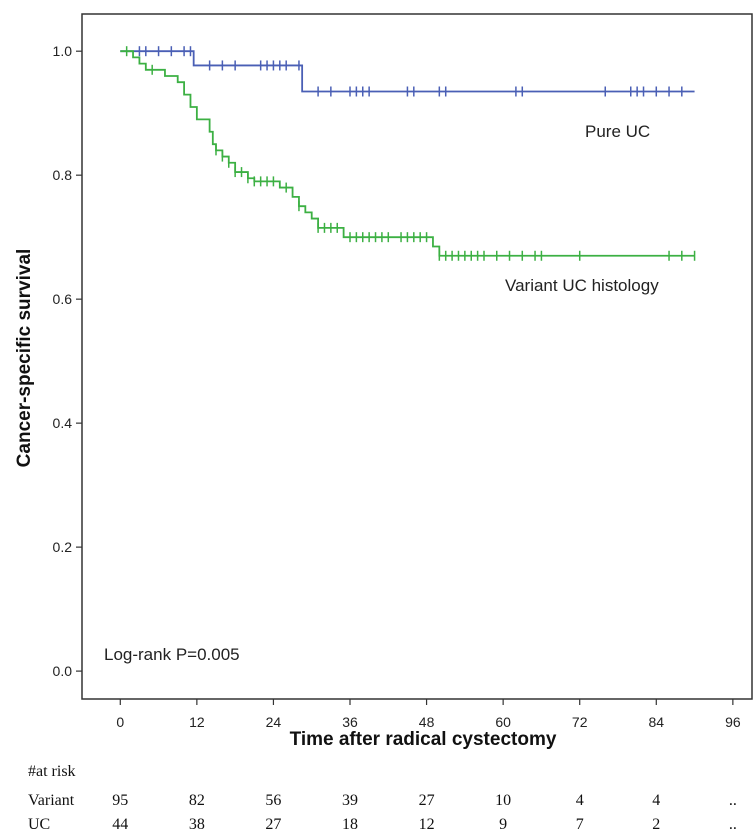 The height and width of the screenshot is (838, 755). I want to click on x-tick-label: 0, so click(120, 722).